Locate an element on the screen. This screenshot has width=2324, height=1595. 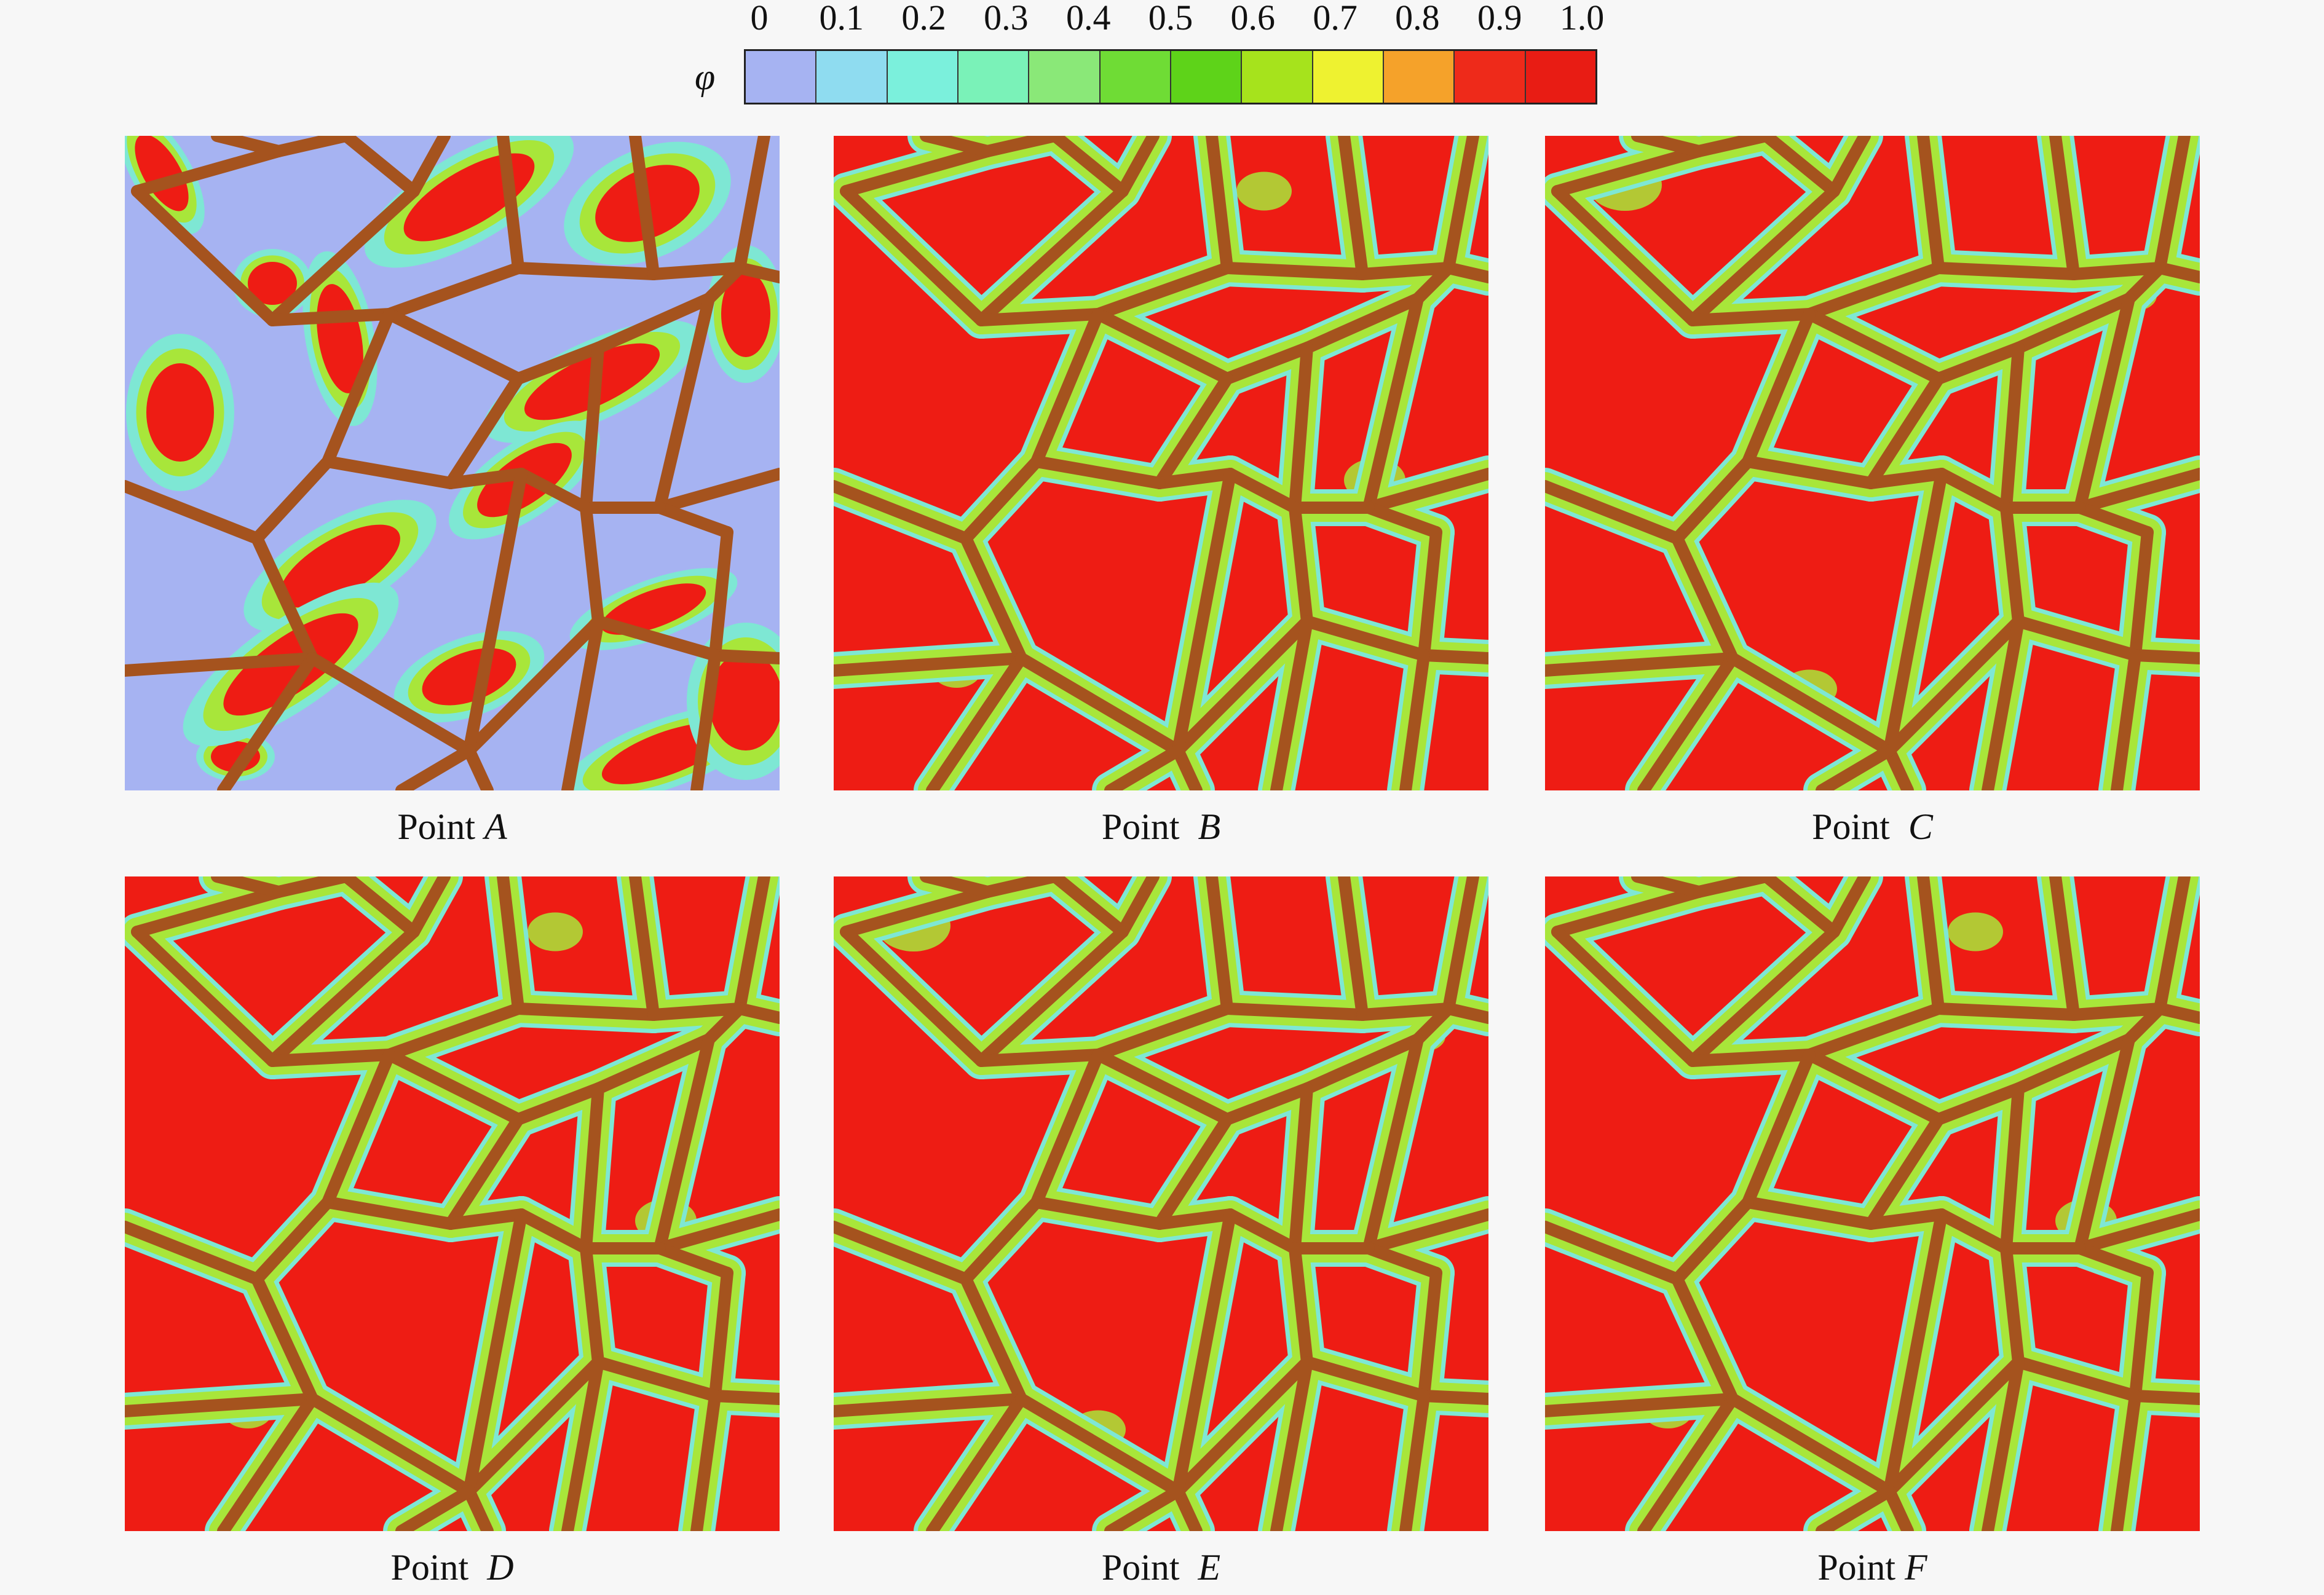
colorbar-tick-label: 0 is located at coordinates (759, 18).